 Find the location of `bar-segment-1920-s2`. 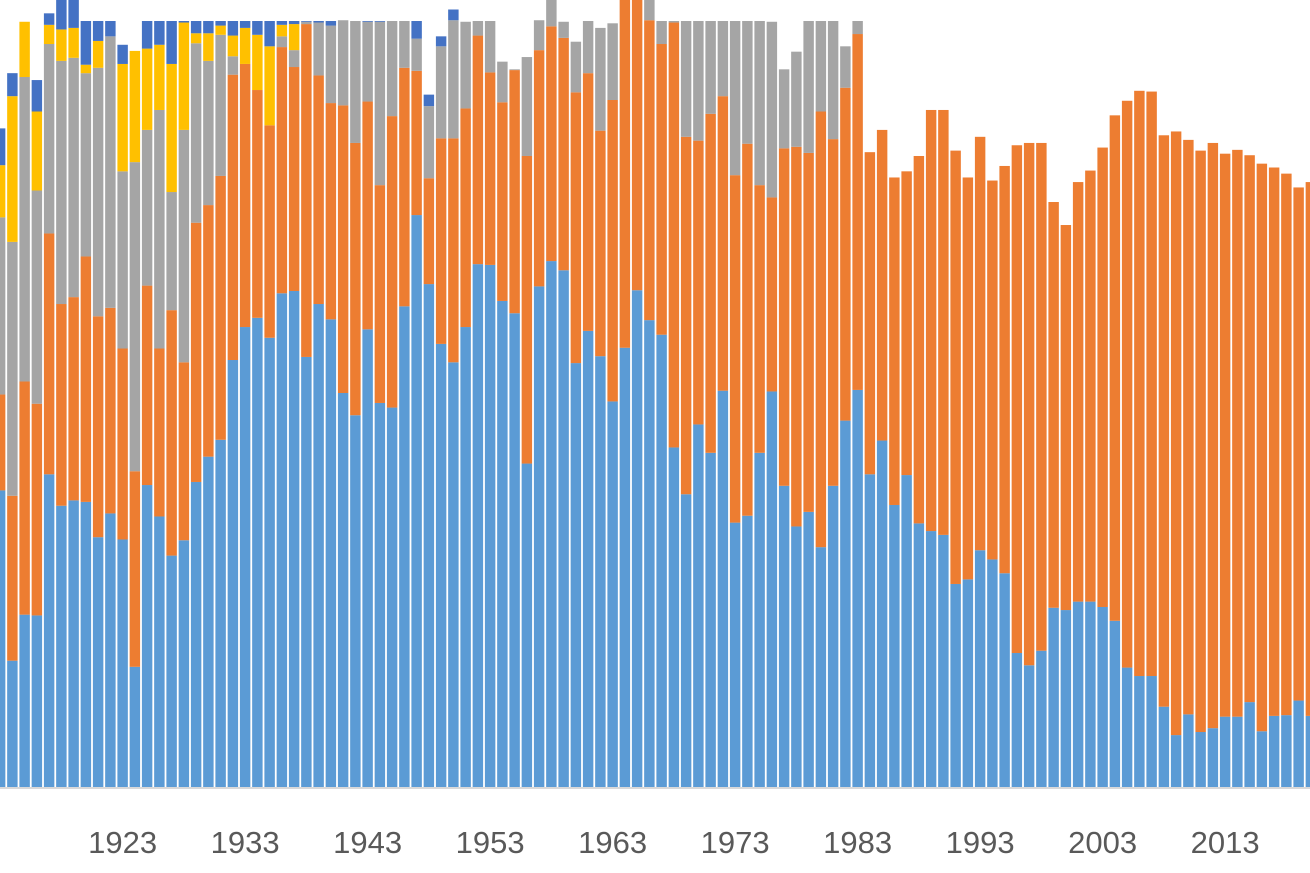

bar-segment-1920-s2 is located at coordinates (86, 379).